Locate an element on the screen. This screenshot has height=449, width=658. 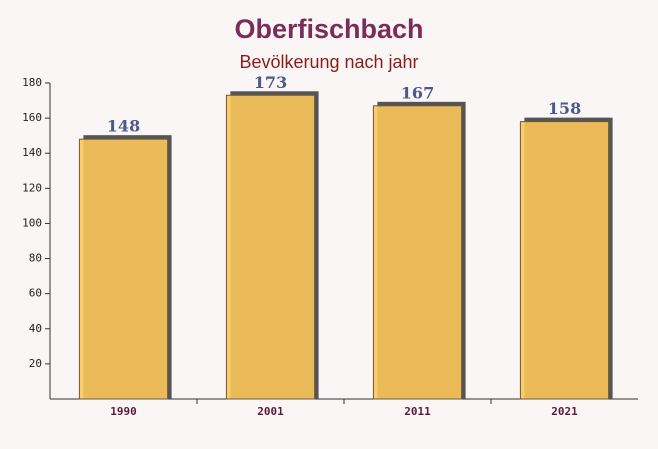
x-tick-label: 2021 is located at coordinates (564, 411).